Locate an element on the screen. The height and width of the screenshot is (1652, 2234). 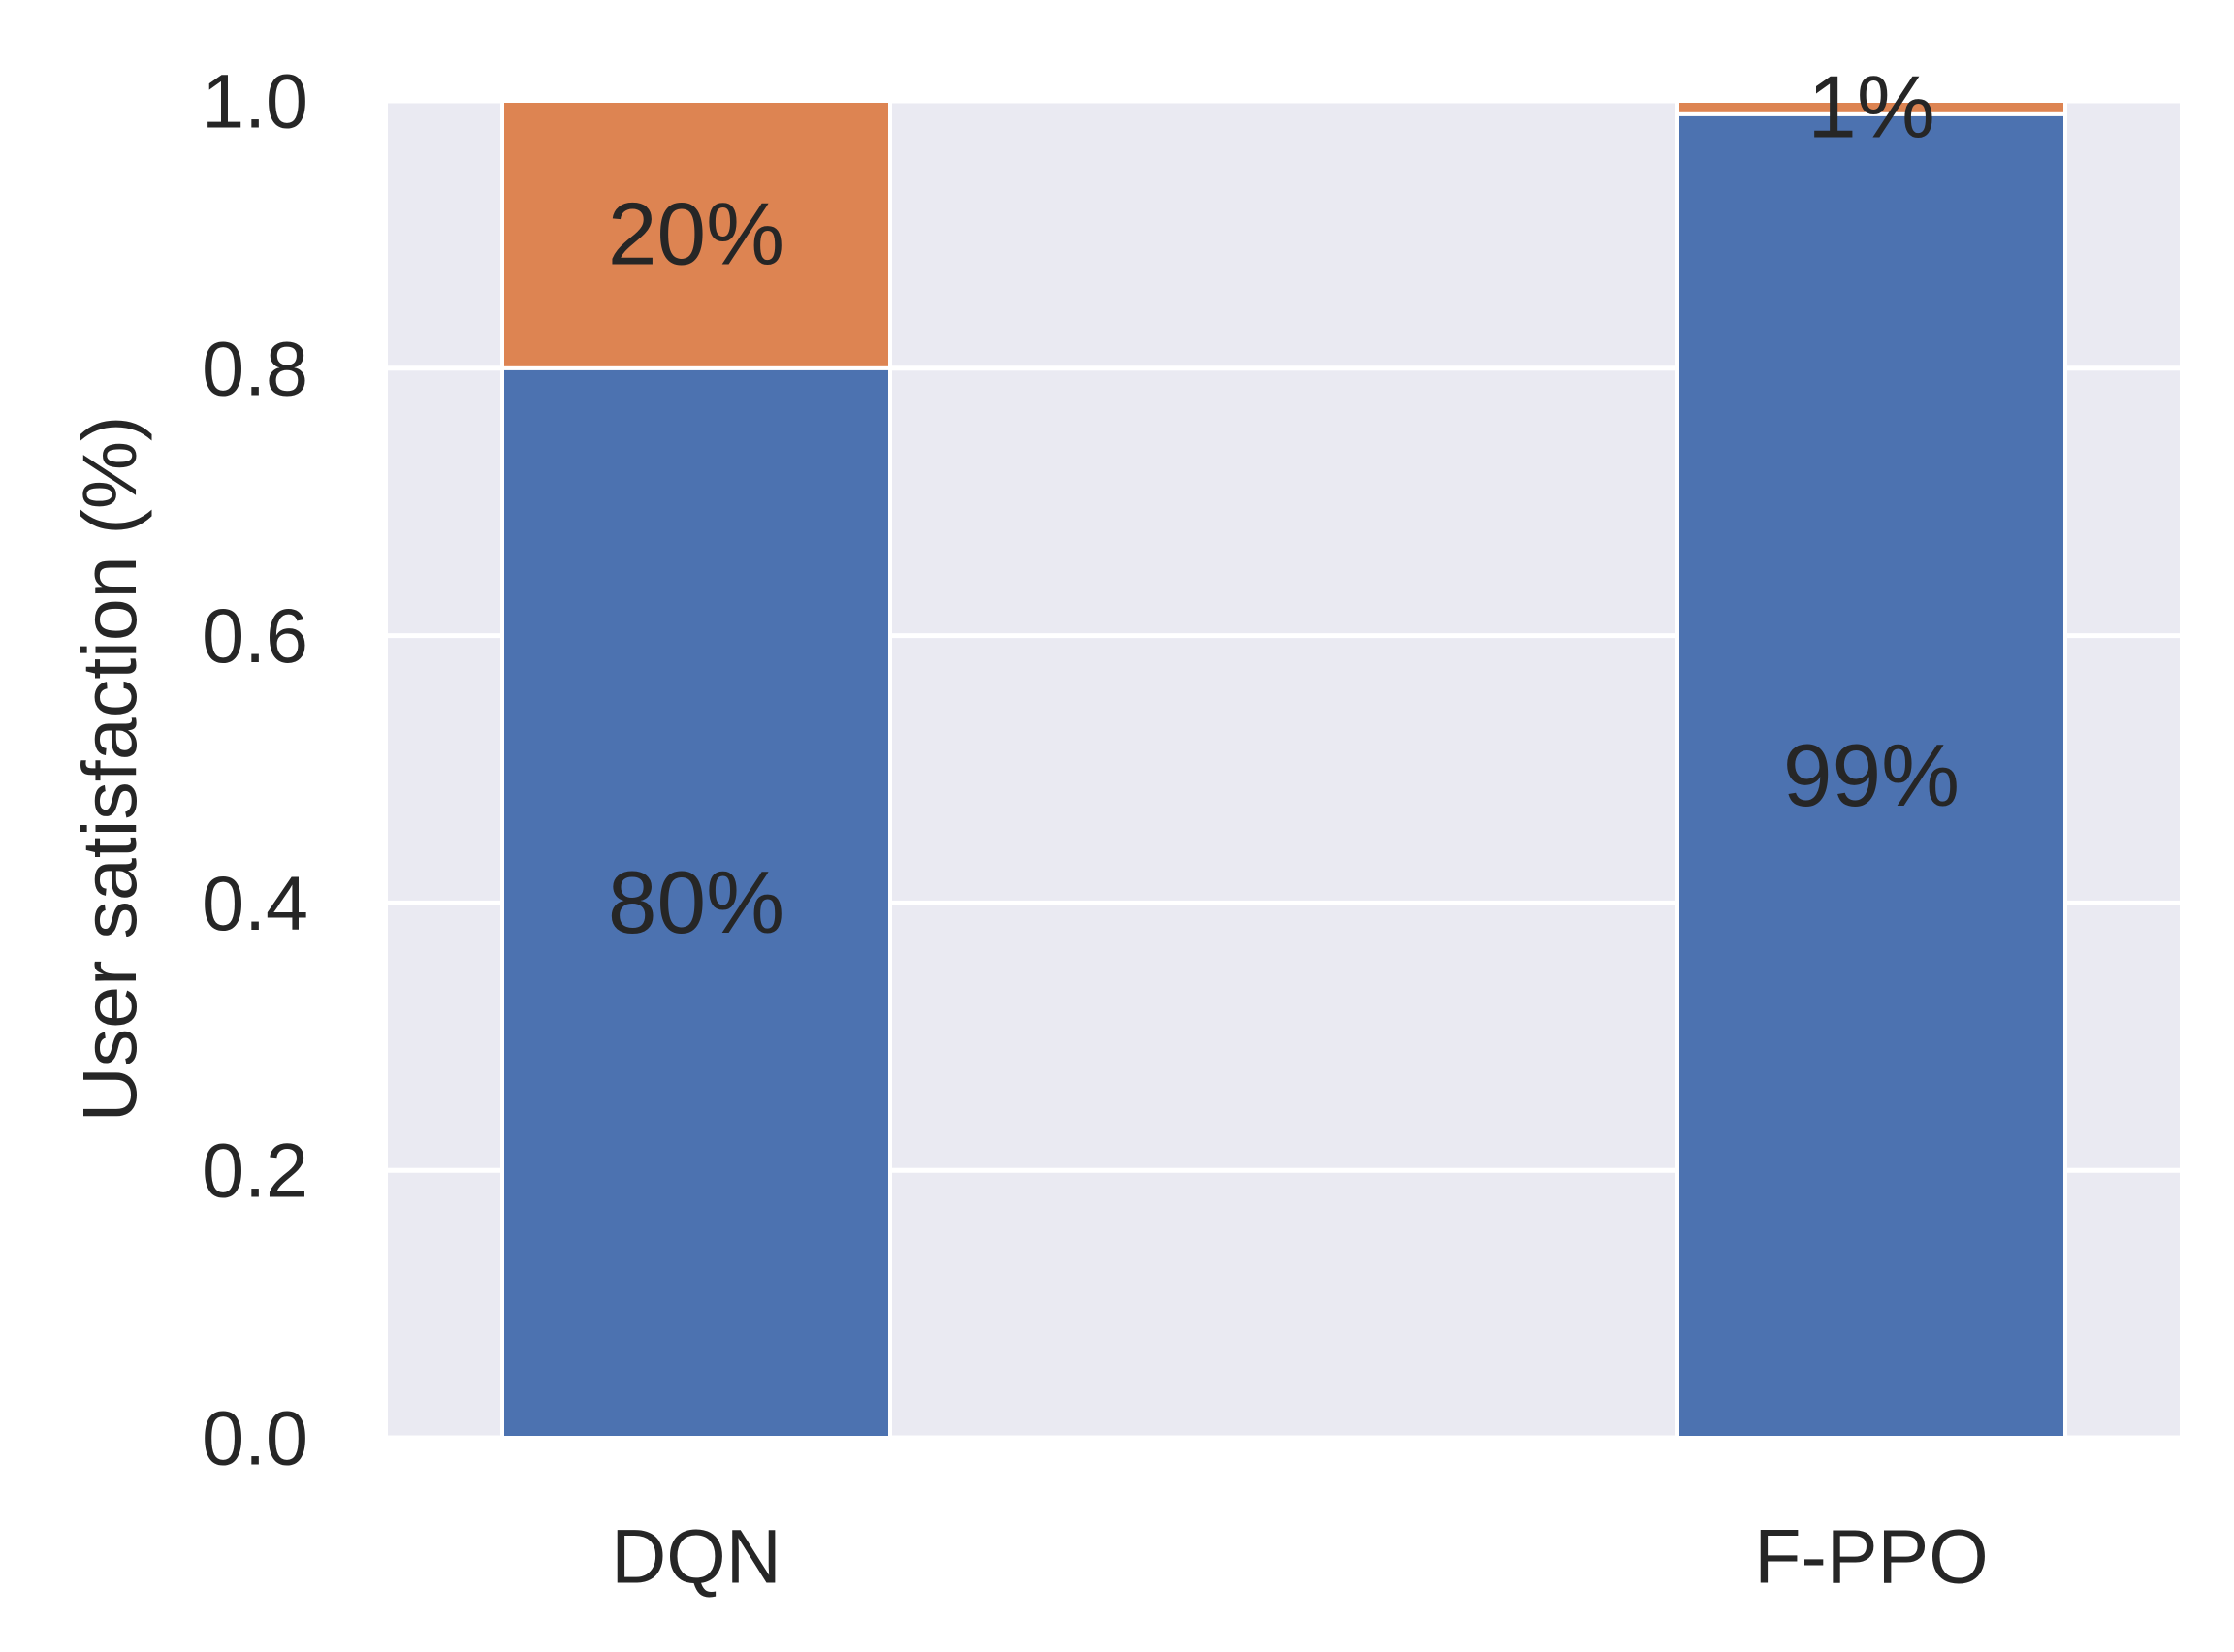
y-tick-label: 1.0 is located at coordinates (255, 101).